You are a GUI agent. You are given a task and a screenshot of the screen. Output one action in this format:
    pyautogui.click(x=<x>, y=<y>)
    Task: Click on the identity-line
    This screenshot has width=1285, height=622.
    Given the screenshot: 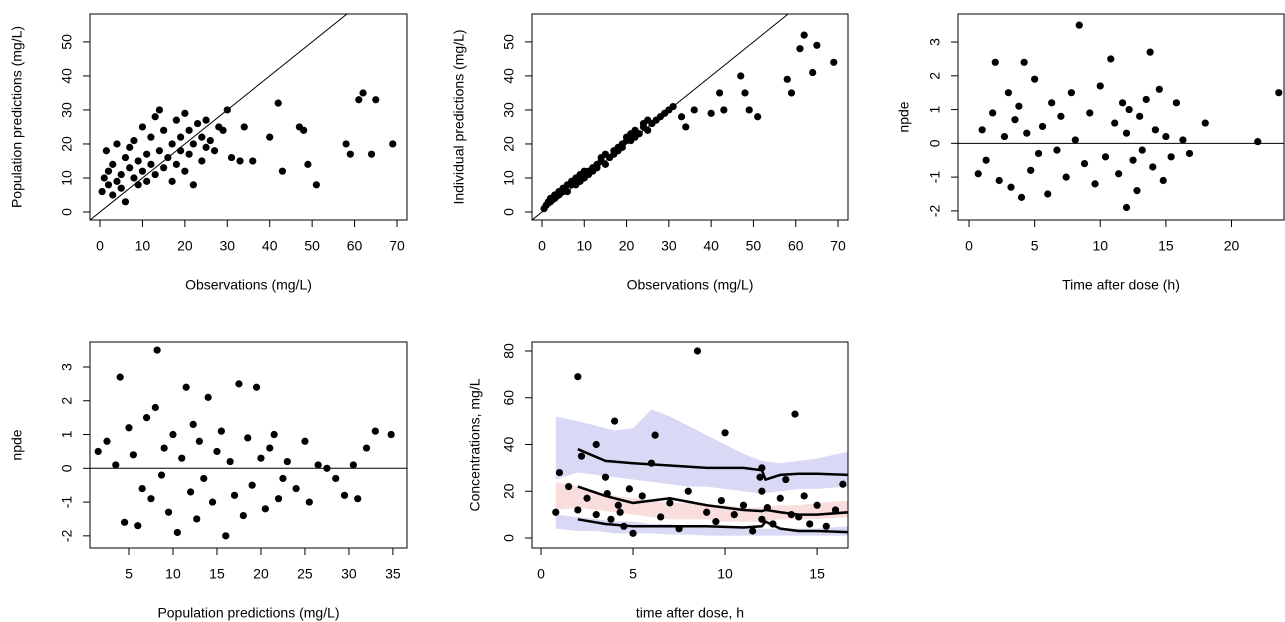 What is the action you would take?
    pyautogui.click(x=660, y=117)
    